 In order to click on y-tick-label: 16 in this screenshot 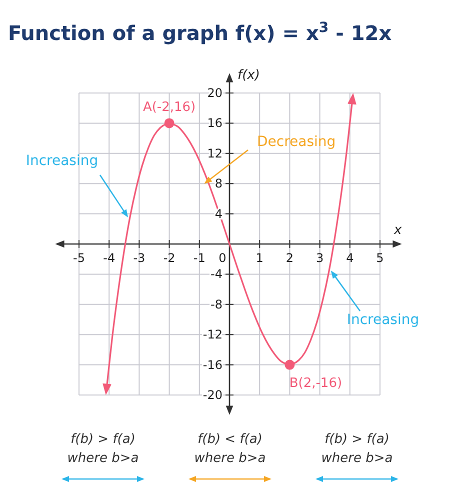, I will do `click(214, 123)`.